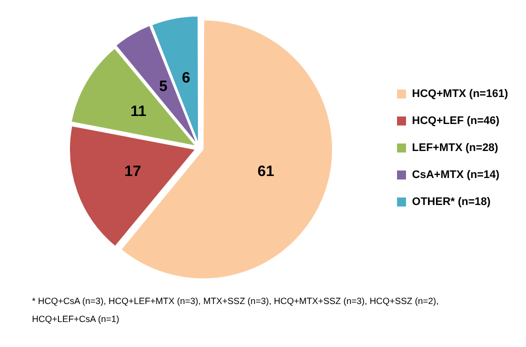 This screenshot has height=347, width=526. Describe the element at coordinates (460, 94) in the screenshot. I see `legend-label: HCQ+MTX (n=161)` at that location.